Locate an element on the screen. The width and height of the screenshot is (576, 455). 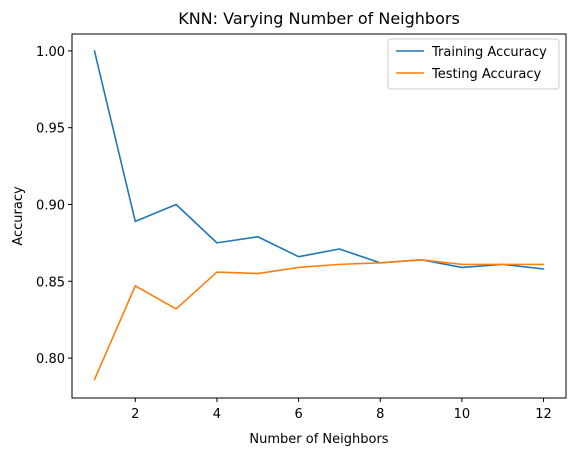
legend: Training Accuracy Testing Accuracy is located at coordinates (473, 64).